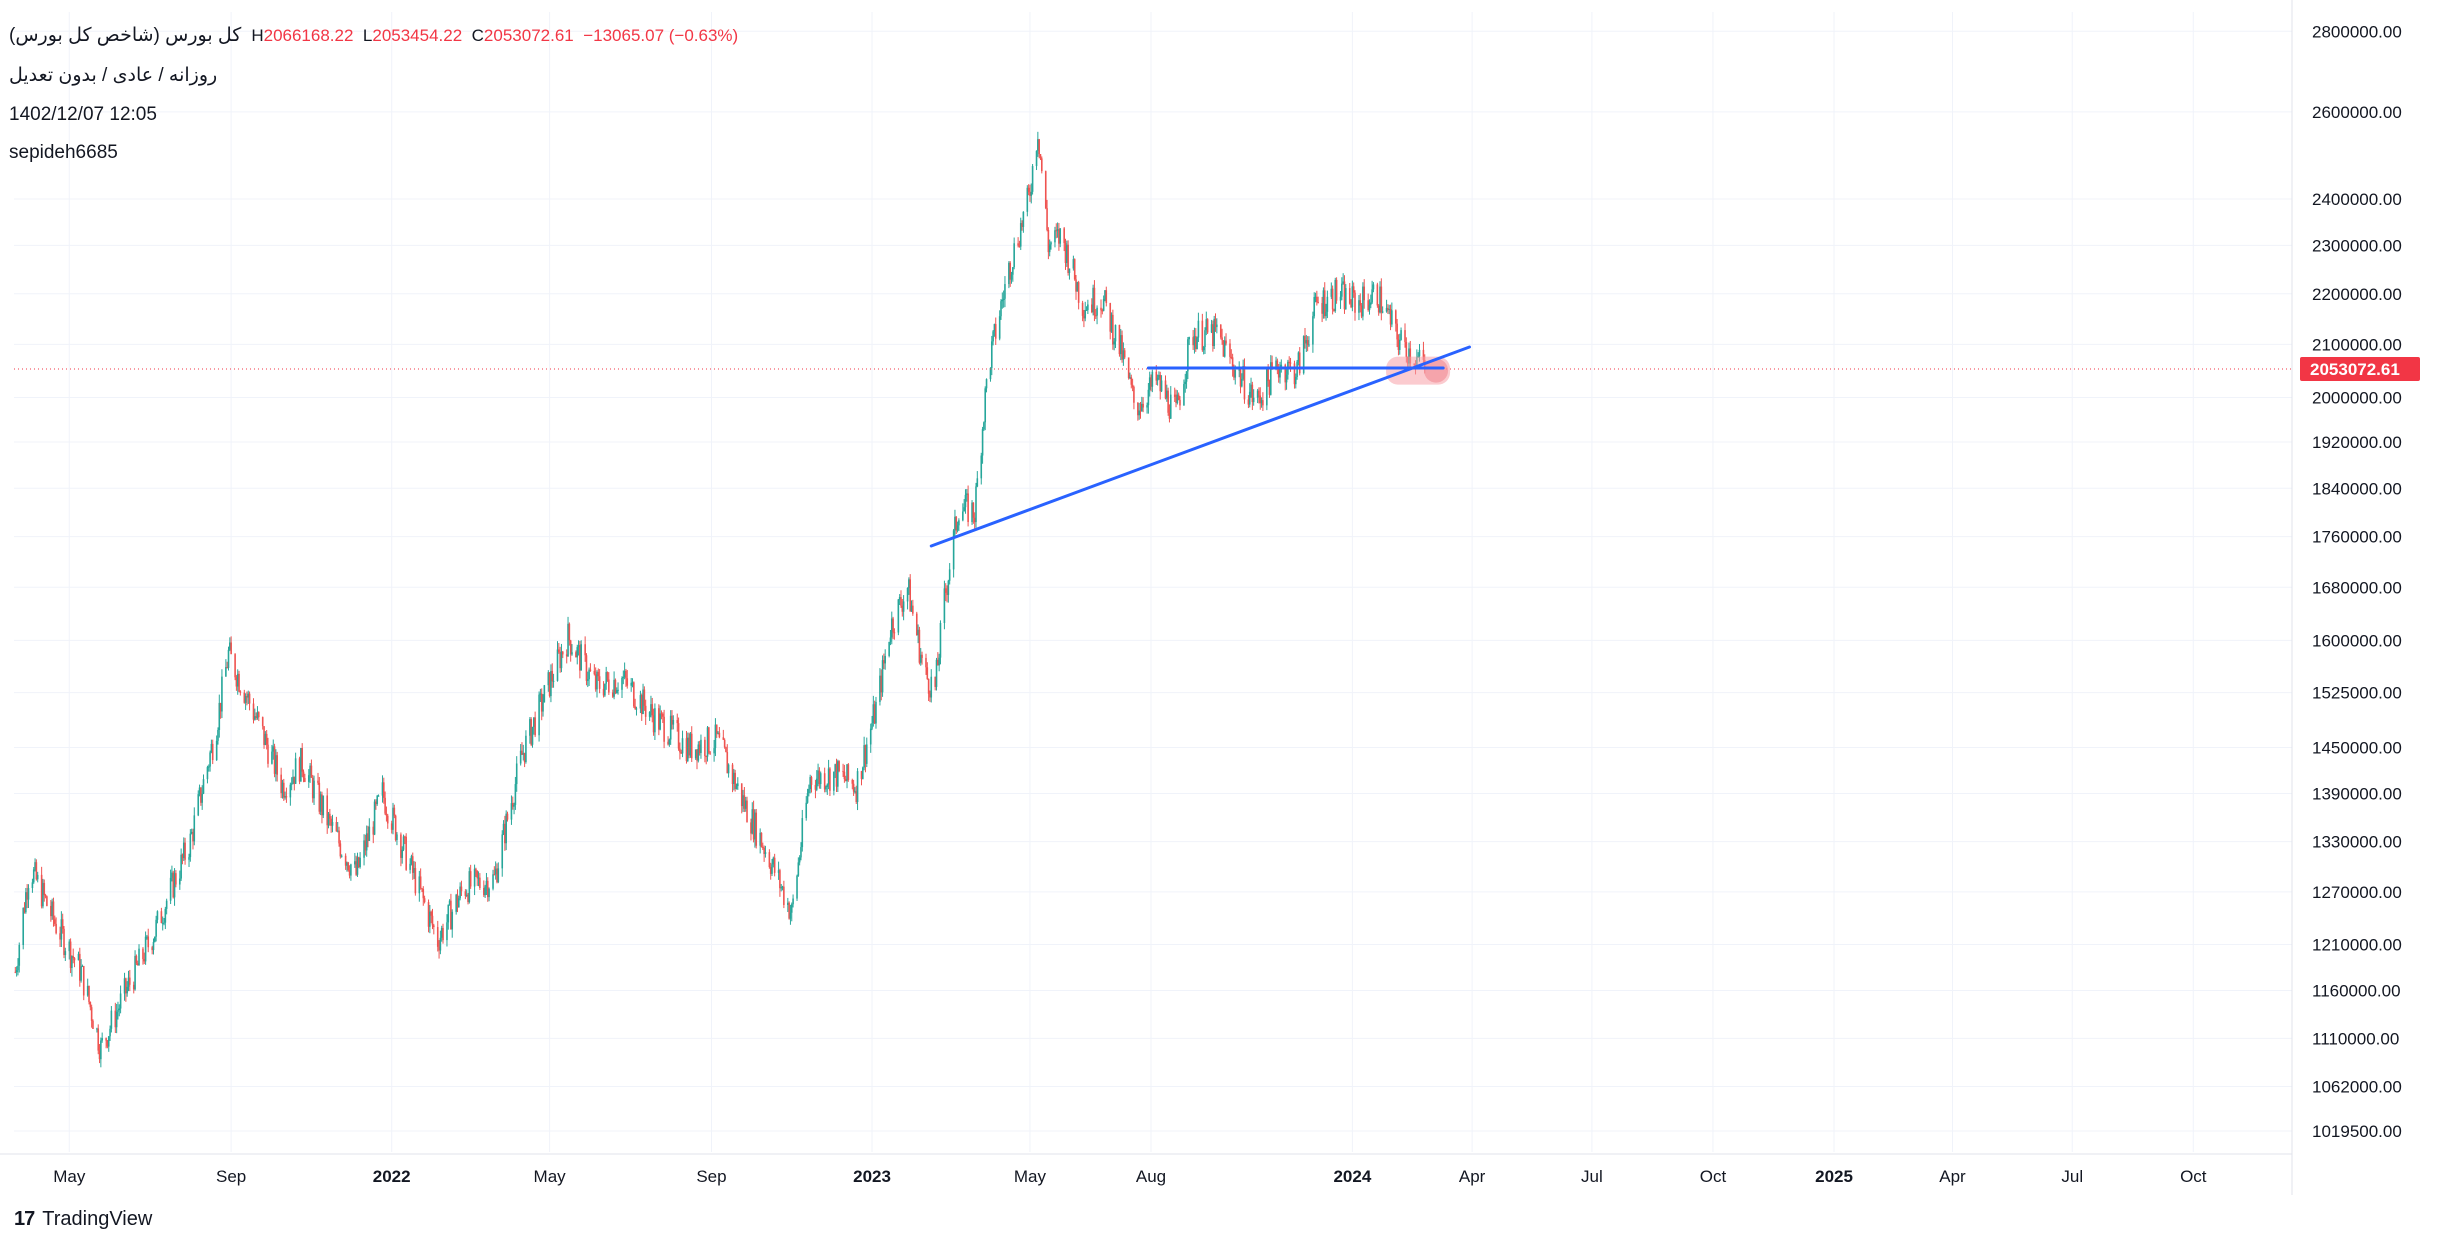 The height and width of the screenshot is (1247, 2441). Describe the element at coordinates (2360, 369) in the screenshot. I see `last-price-badge` at that location.